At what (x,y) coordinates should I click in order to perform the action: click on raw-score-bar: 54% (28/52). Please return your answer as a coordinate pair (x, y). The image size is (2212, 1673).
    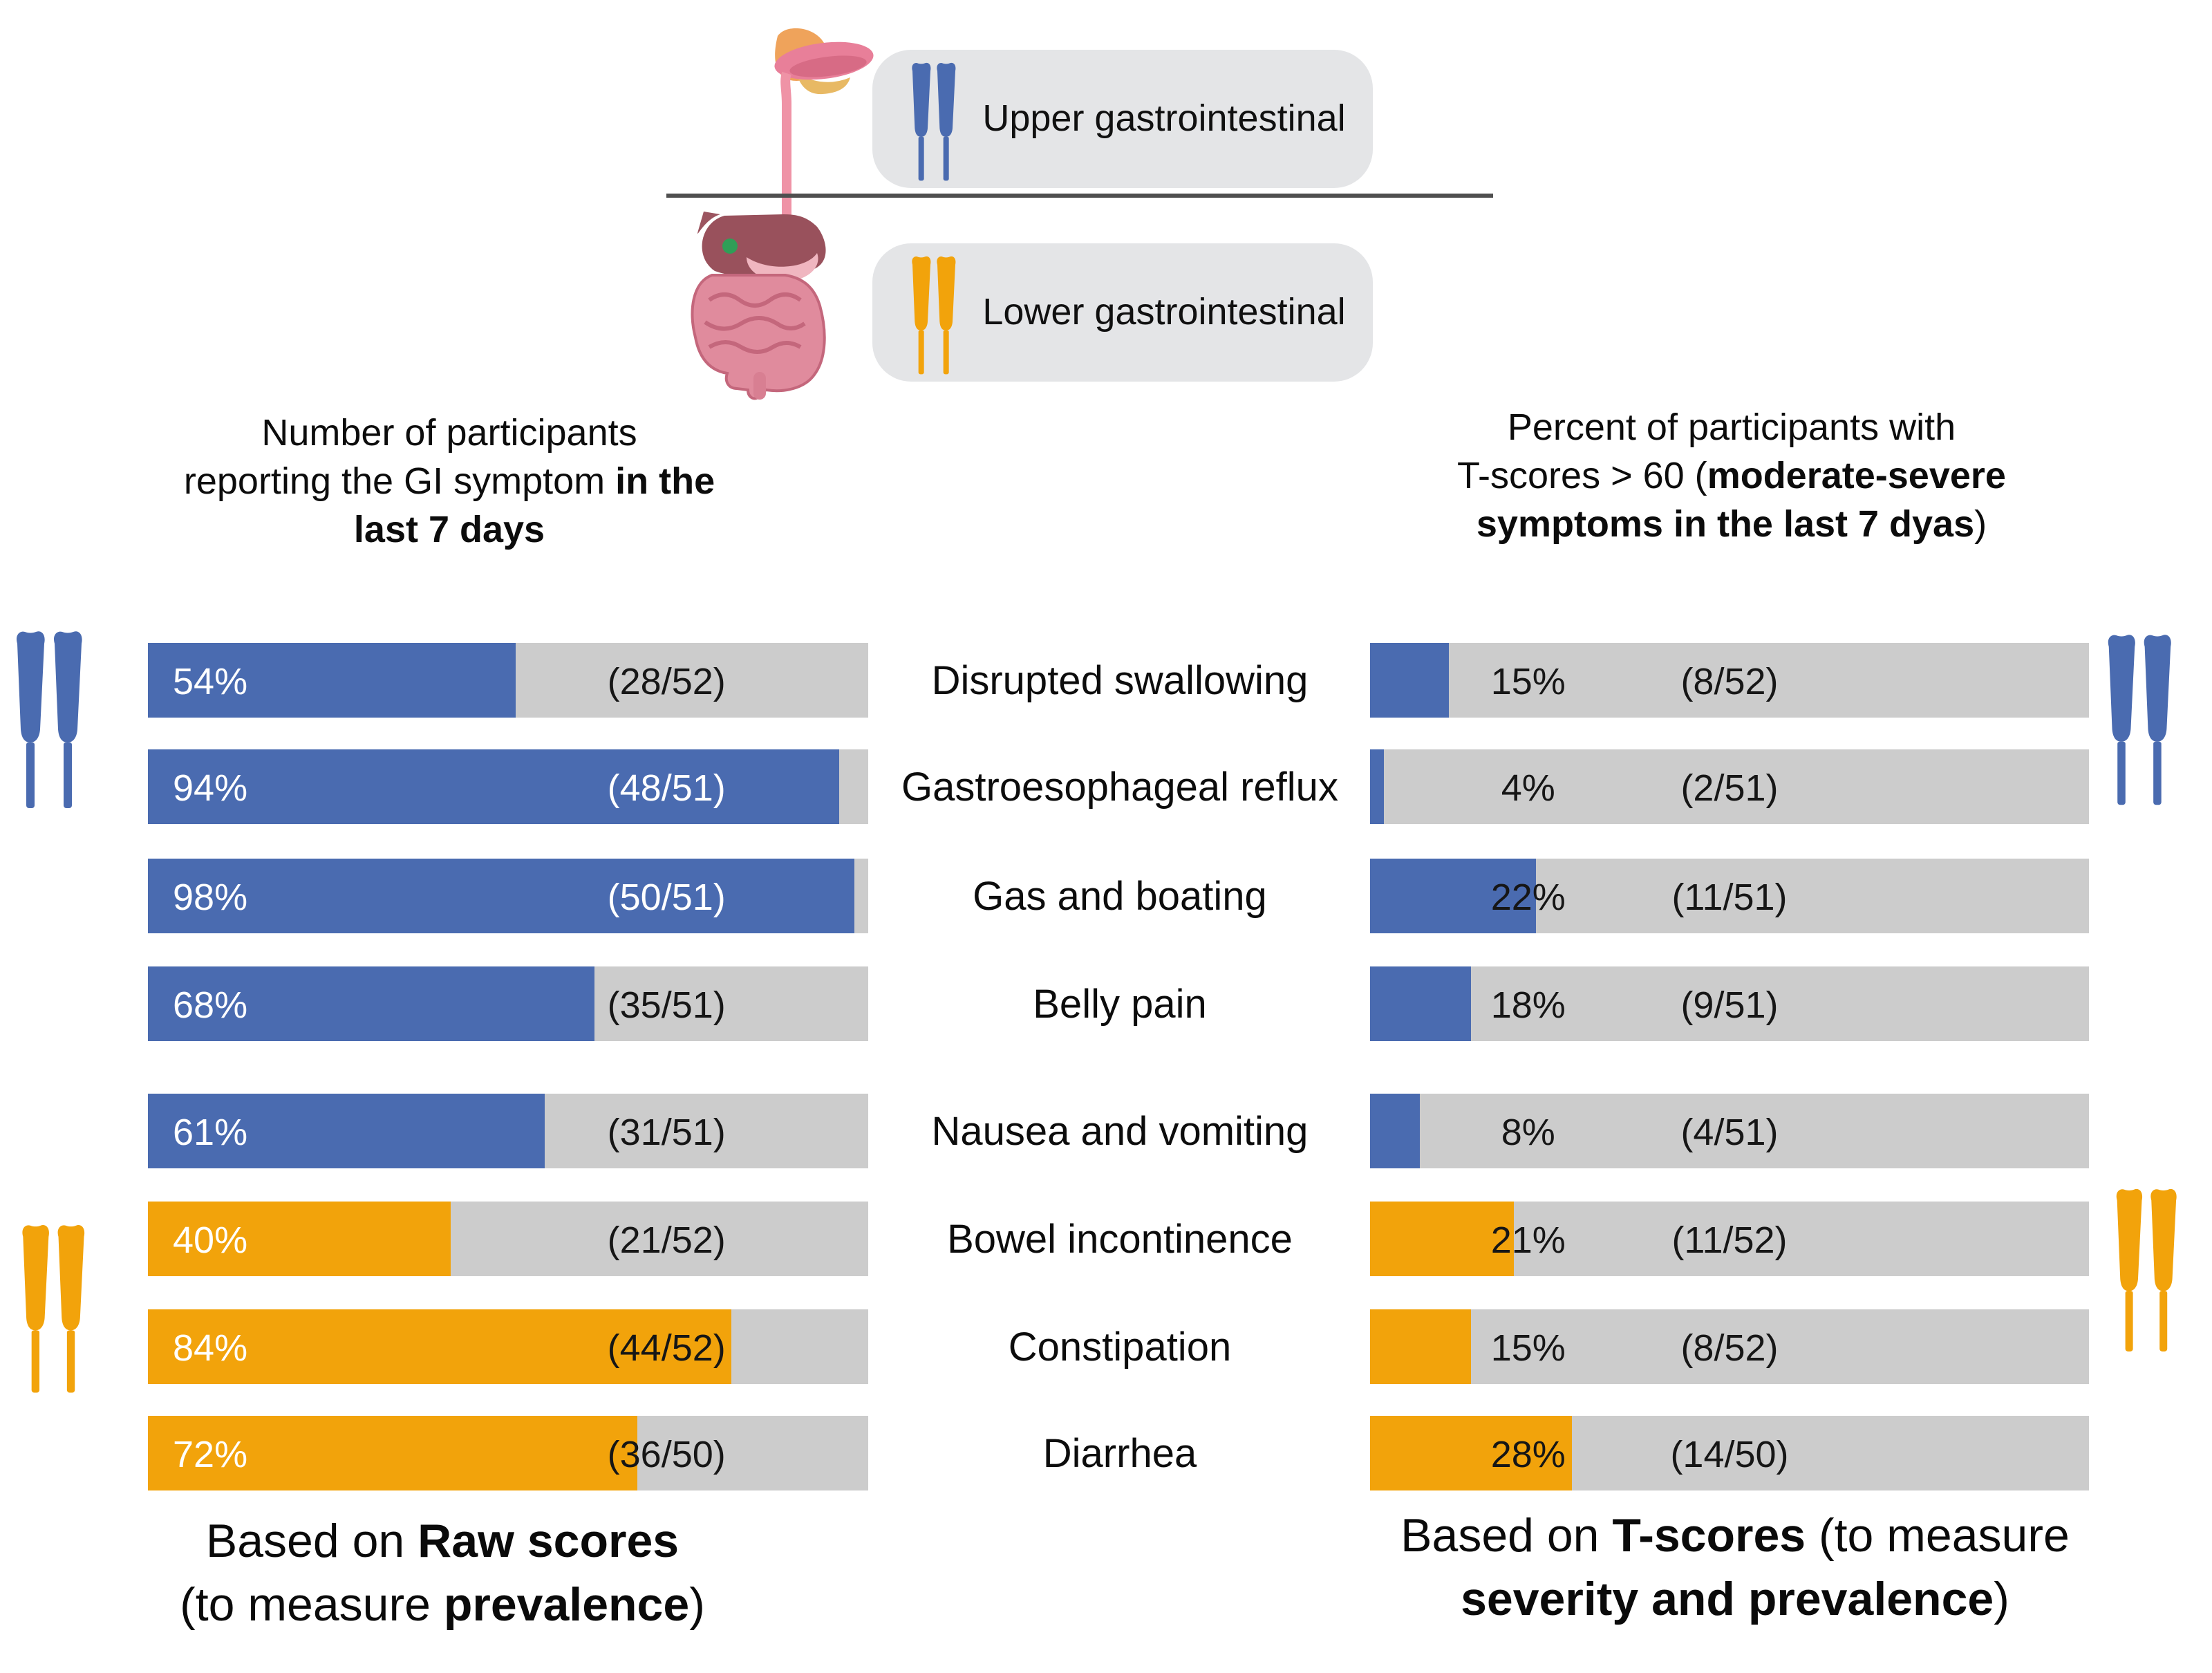
    Looking at the image, I should click on (508, 681).